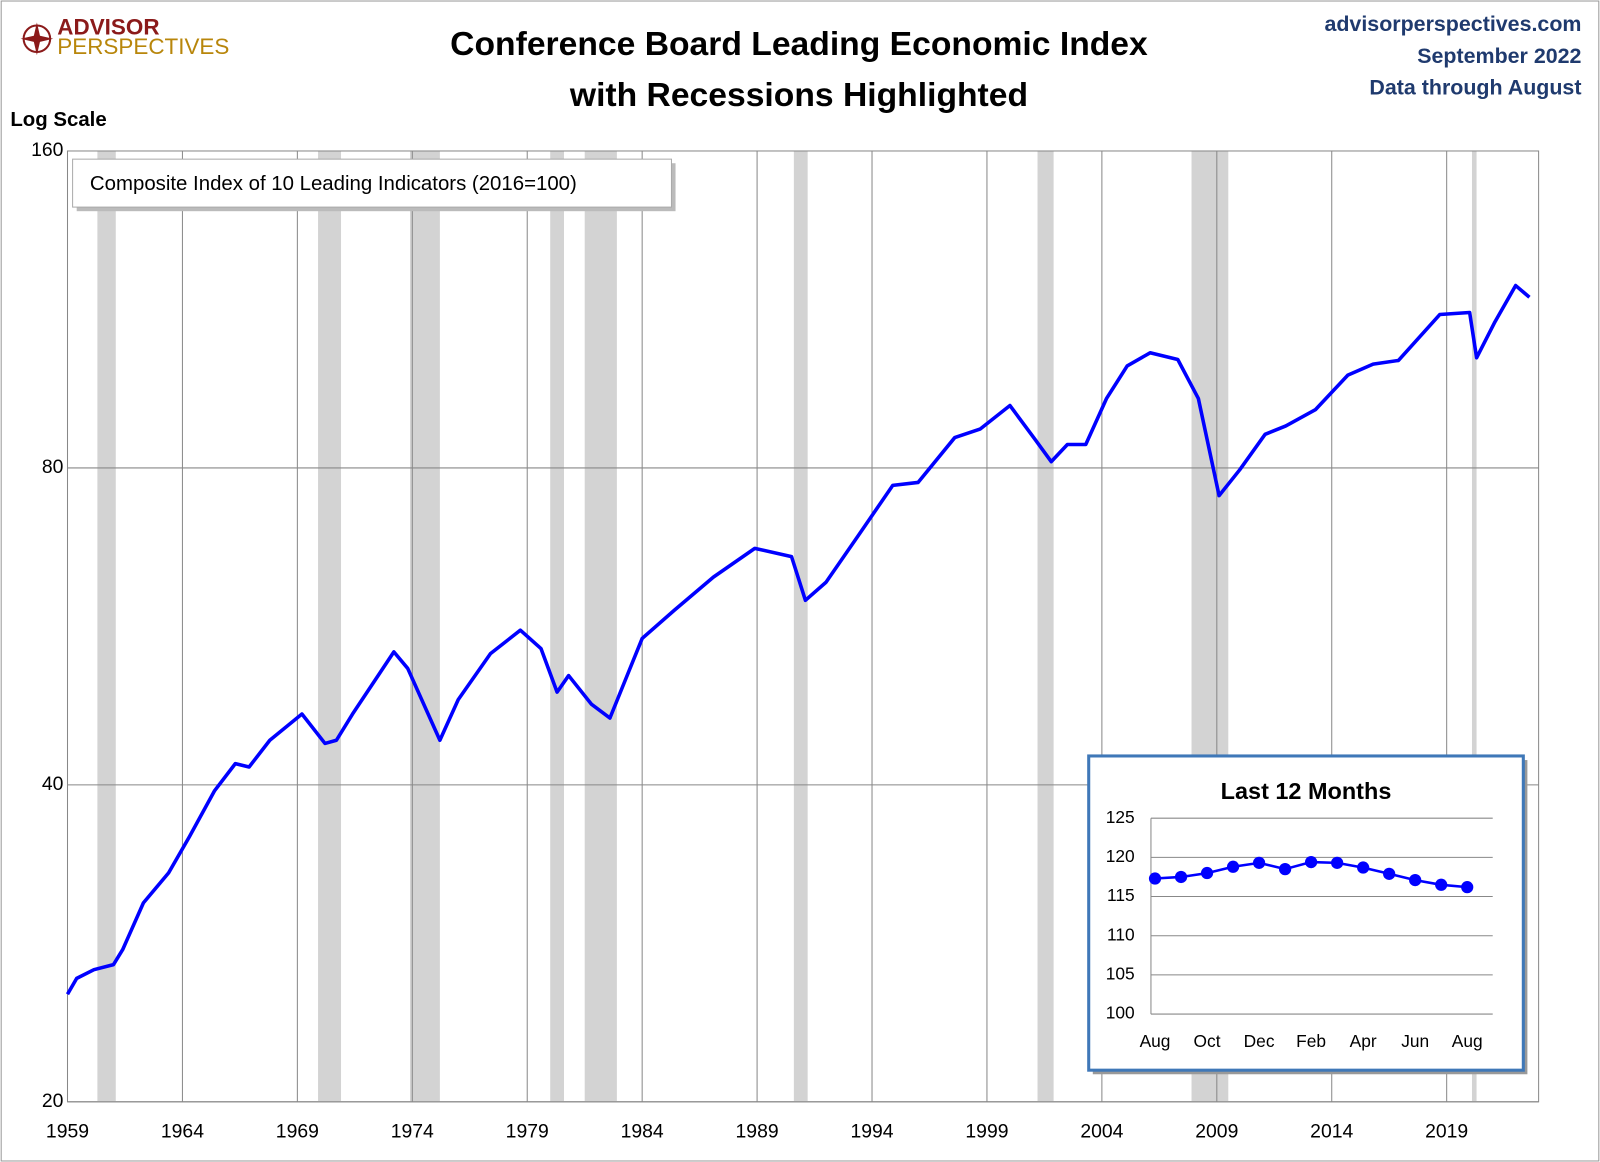 This screenshot has height=1162, width=1600. Describe the element at coordinates (986, 1132) in the screenshot. I see `x-tick-label: 1999` at that location.